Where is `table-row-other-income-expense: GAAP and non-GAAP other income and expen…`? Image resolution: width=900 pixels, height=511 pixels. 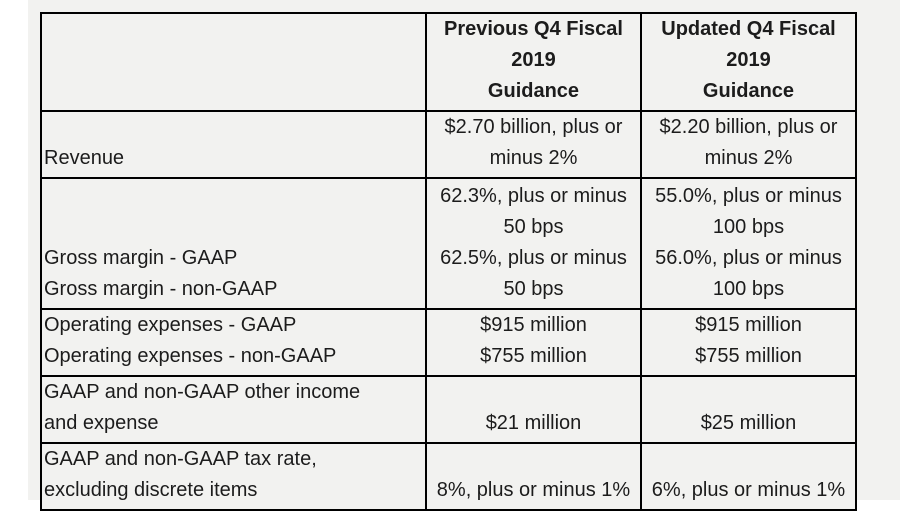
table-row-other-income-expense: GAAP and non-GAAP other income and expen… is located at coordinates (448, 409).